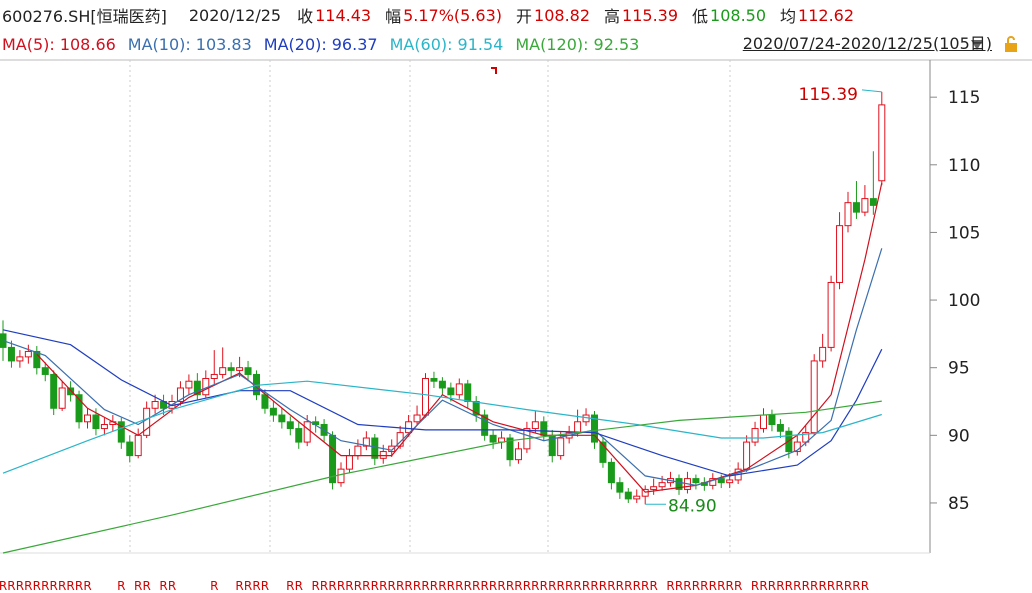  Describe the element at coordinates (28, 44) in the screenshot. I see `legend-name: MA(5):` at that location.